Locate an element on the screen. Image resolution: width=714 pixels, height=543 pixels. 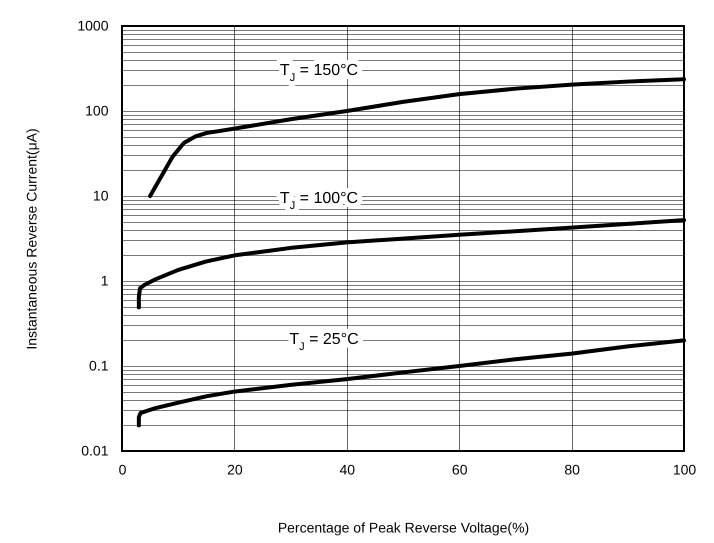
x-tick-label: 100 is located at coordinates (684, 470).